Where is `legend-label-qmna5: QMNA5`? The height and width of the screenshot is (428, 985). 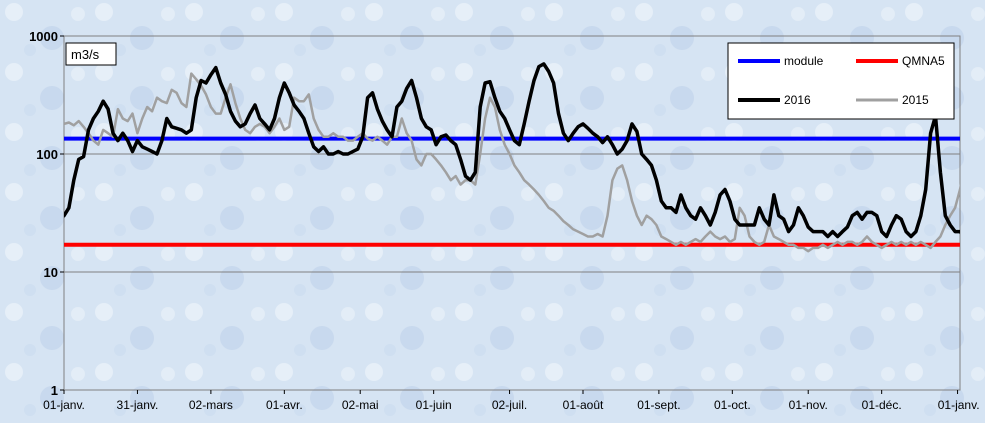 legend-label-qmna5: QMNA5 is located at coordinates (923, 61).